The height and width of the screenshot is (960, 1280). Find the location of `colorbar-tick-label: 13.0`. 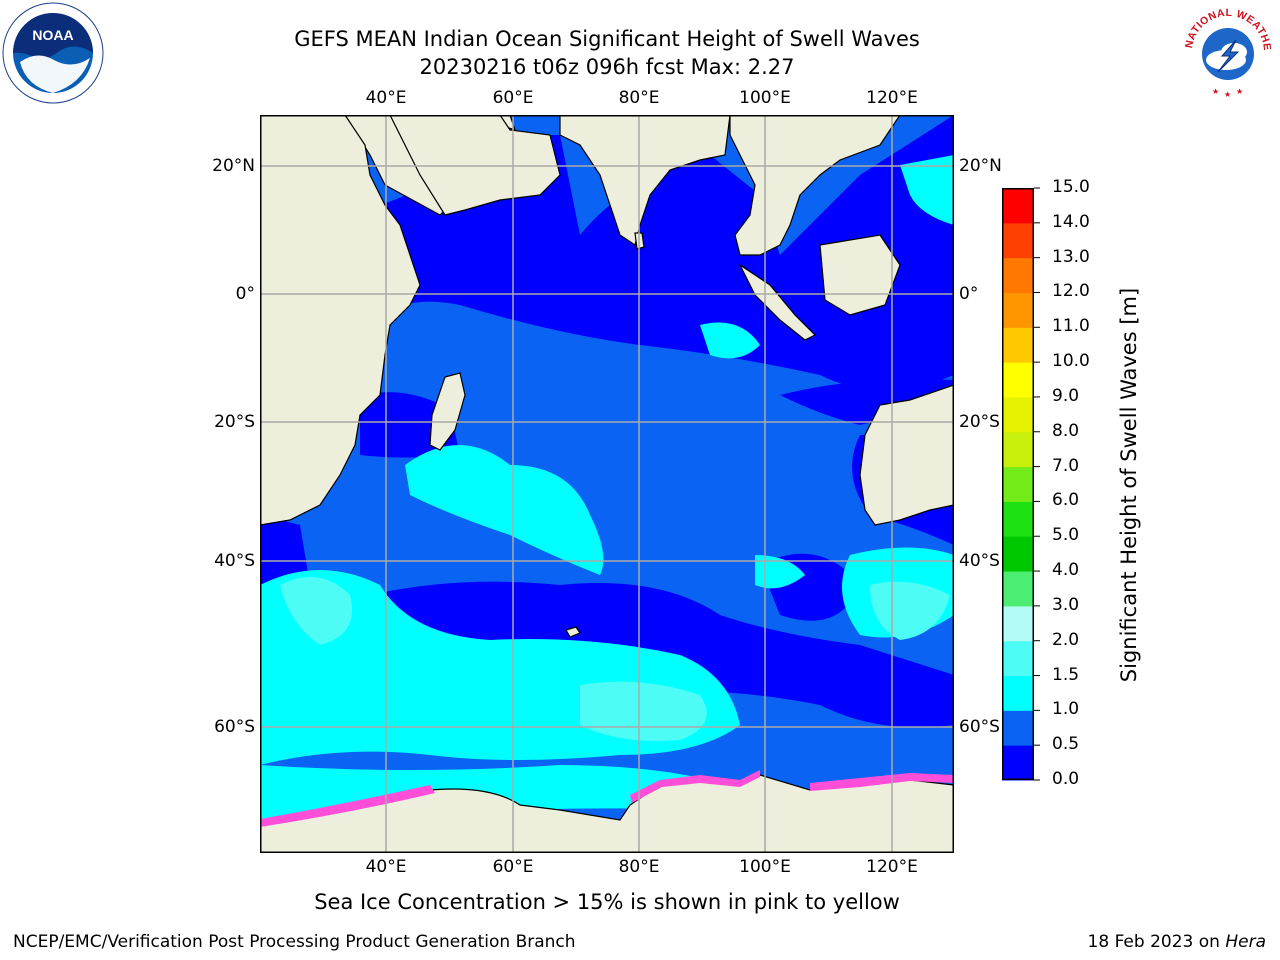

colorbar-tick-label: 13.0 is located at coordinates (1071, 256).